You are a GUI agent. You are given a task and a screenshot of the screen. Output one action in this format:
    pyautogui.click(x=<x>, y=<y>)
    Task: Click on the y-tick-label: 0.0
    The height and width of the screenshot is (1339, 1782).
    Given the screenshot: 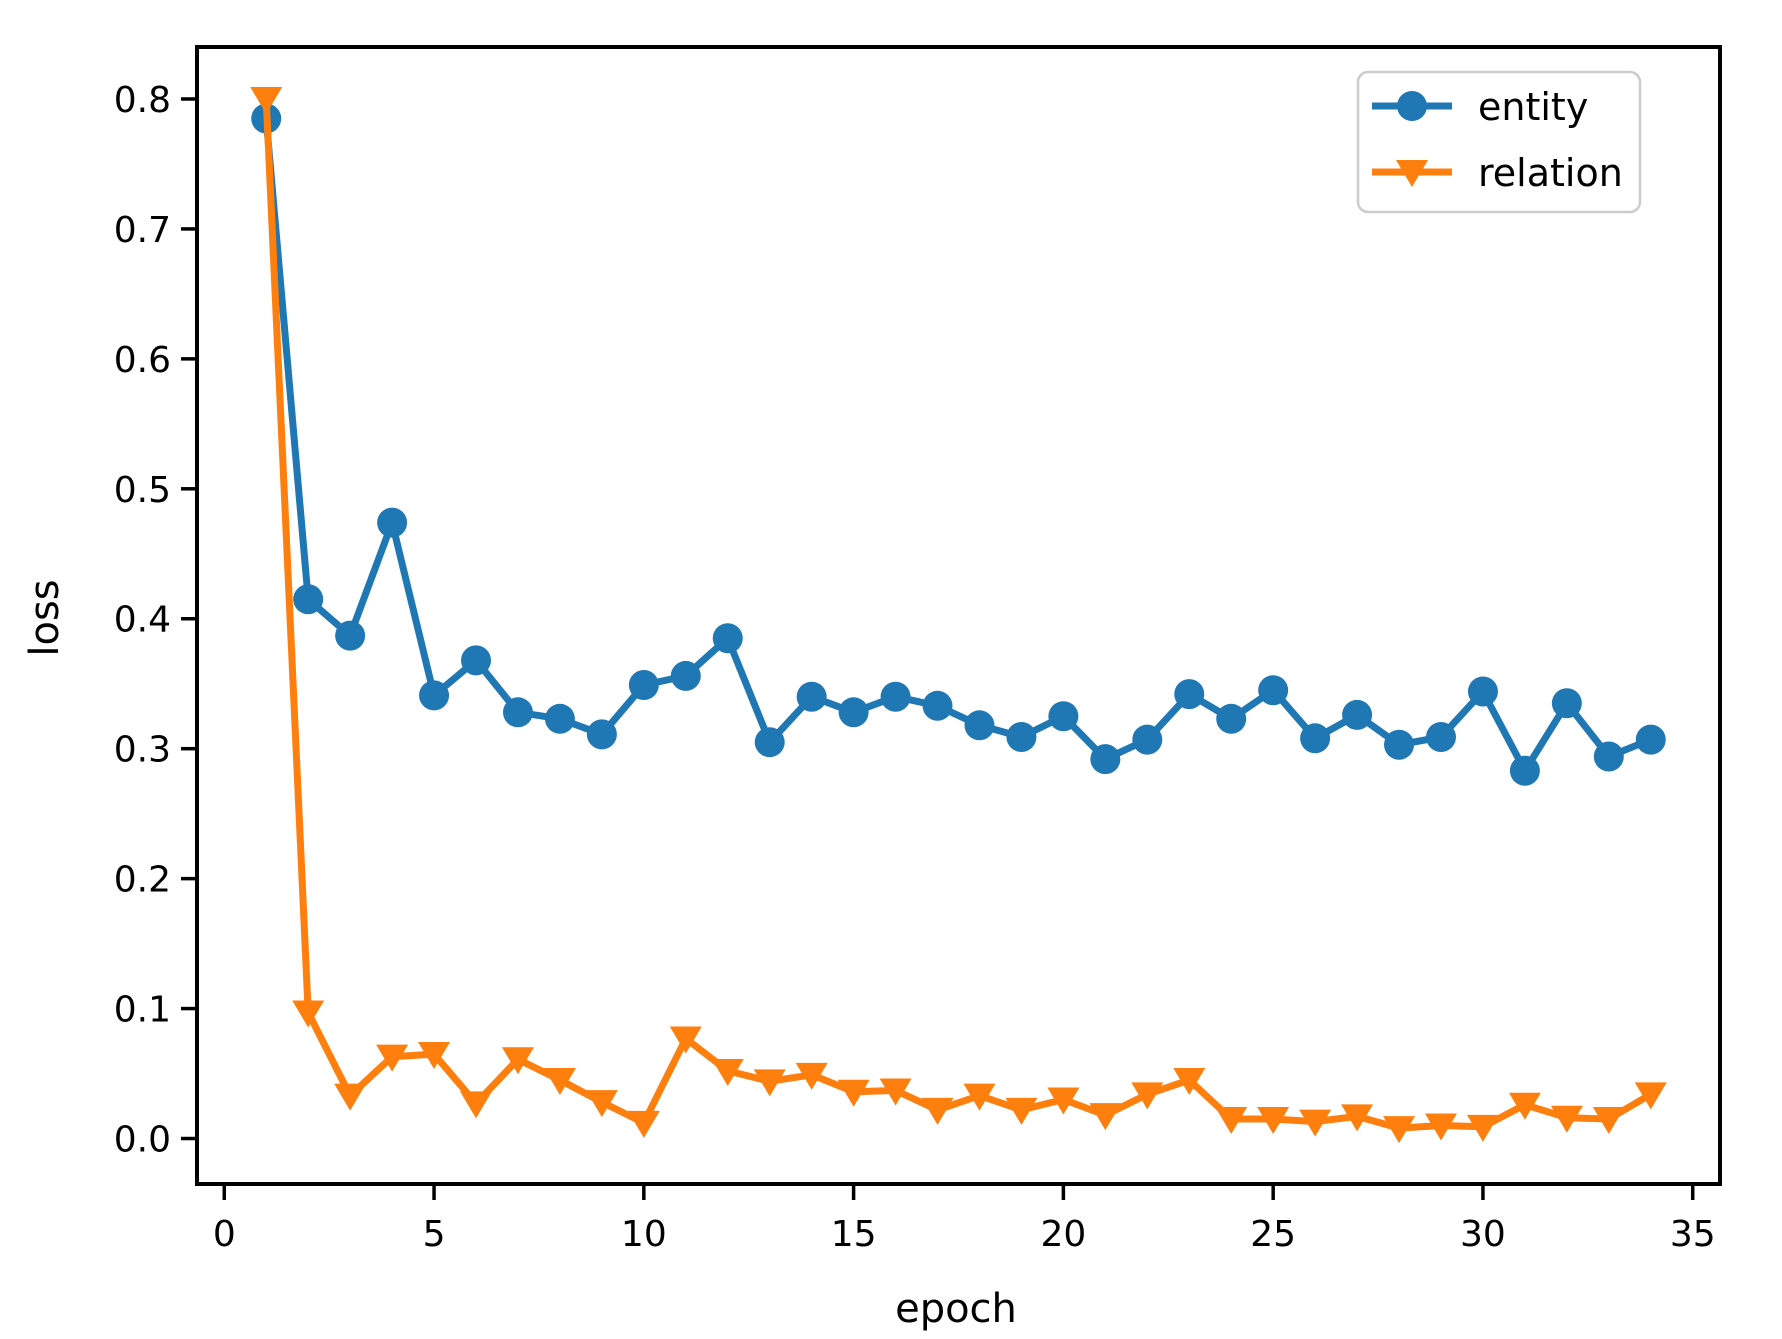 What is the action you would take?
    pyautogui.click(x=142, y=1140)
    